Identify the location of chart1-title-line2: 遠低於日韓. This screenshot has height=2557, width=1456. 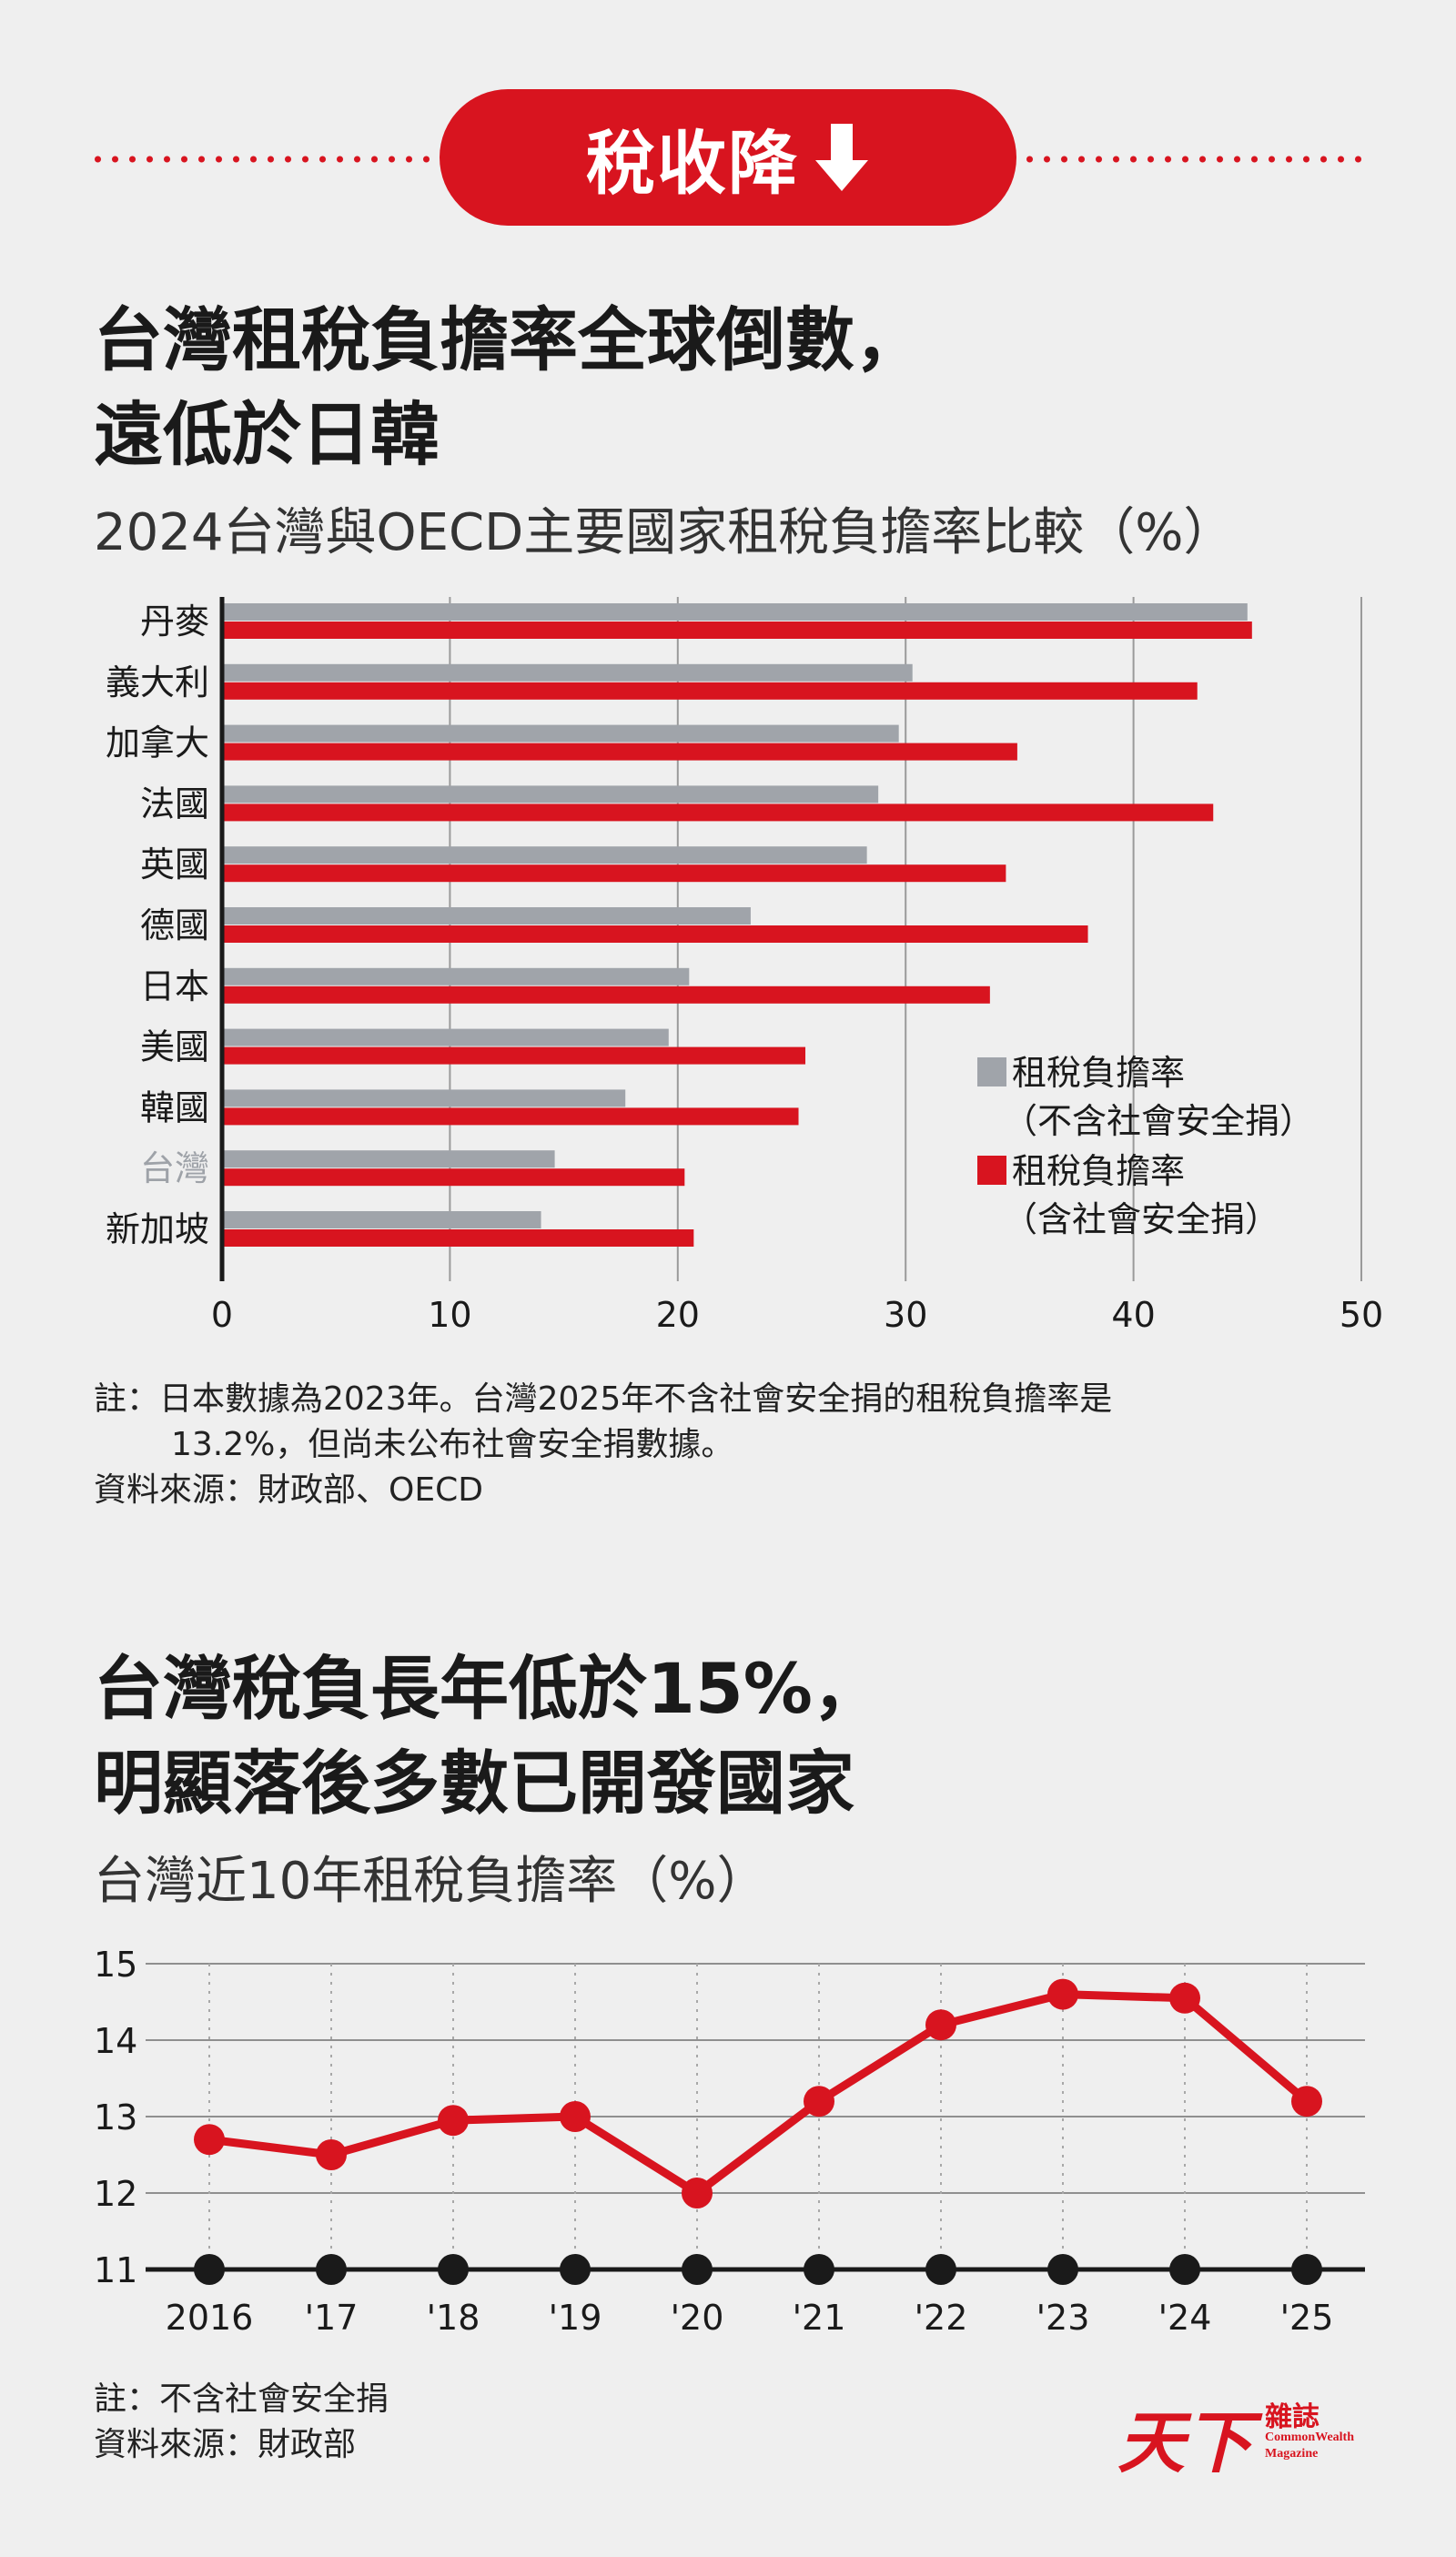
(267, 434).